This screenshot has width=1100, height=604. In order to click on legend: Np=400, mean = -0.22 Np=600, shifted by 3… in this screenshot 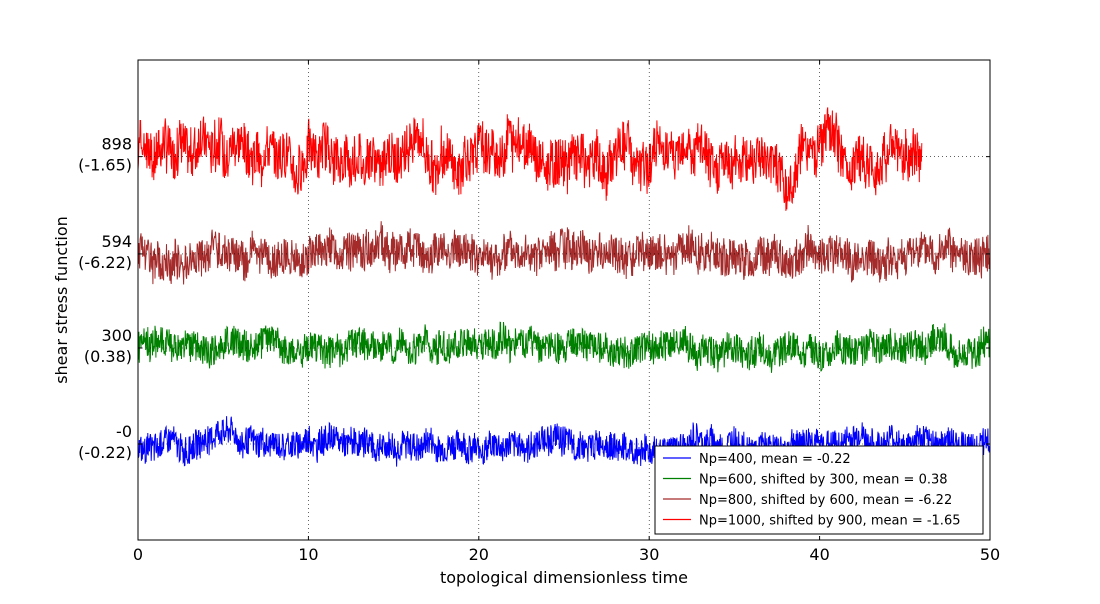, I will do `click(819, 490)`.